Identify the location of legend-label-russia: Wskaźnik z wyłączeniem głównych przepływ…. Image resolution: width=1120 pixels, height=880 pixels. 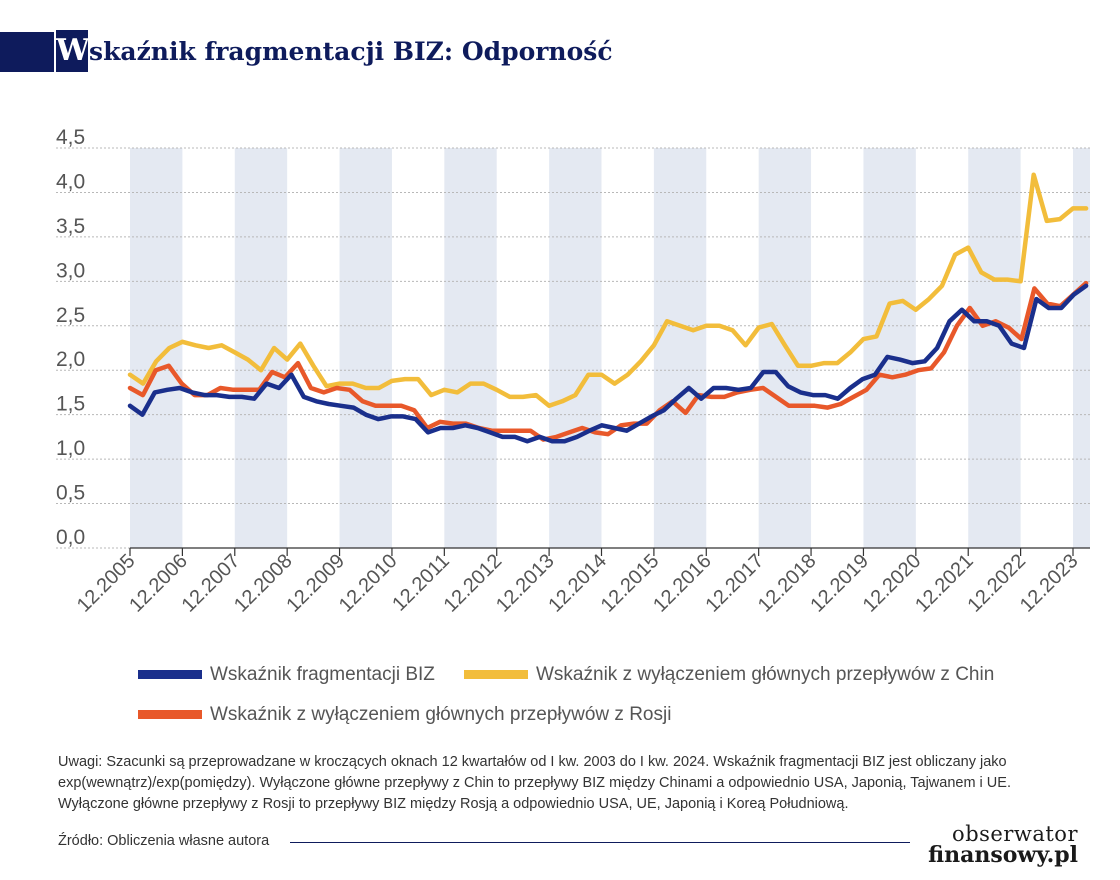
(441, 714).